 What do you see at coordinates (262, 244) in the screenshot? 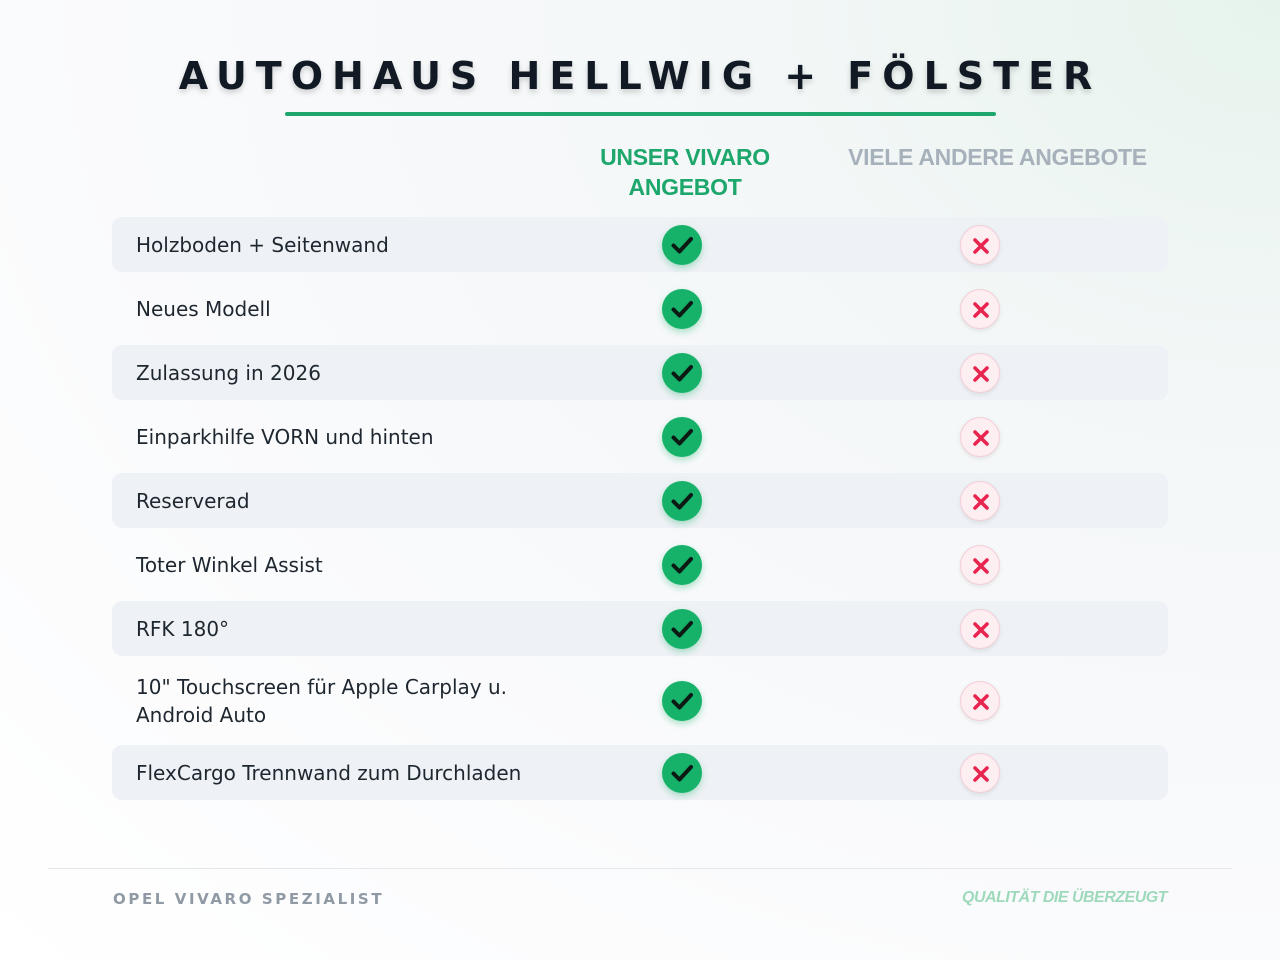
I see `feature-label: Holzboden + Seitenwand` at bounding box center [262, 244].